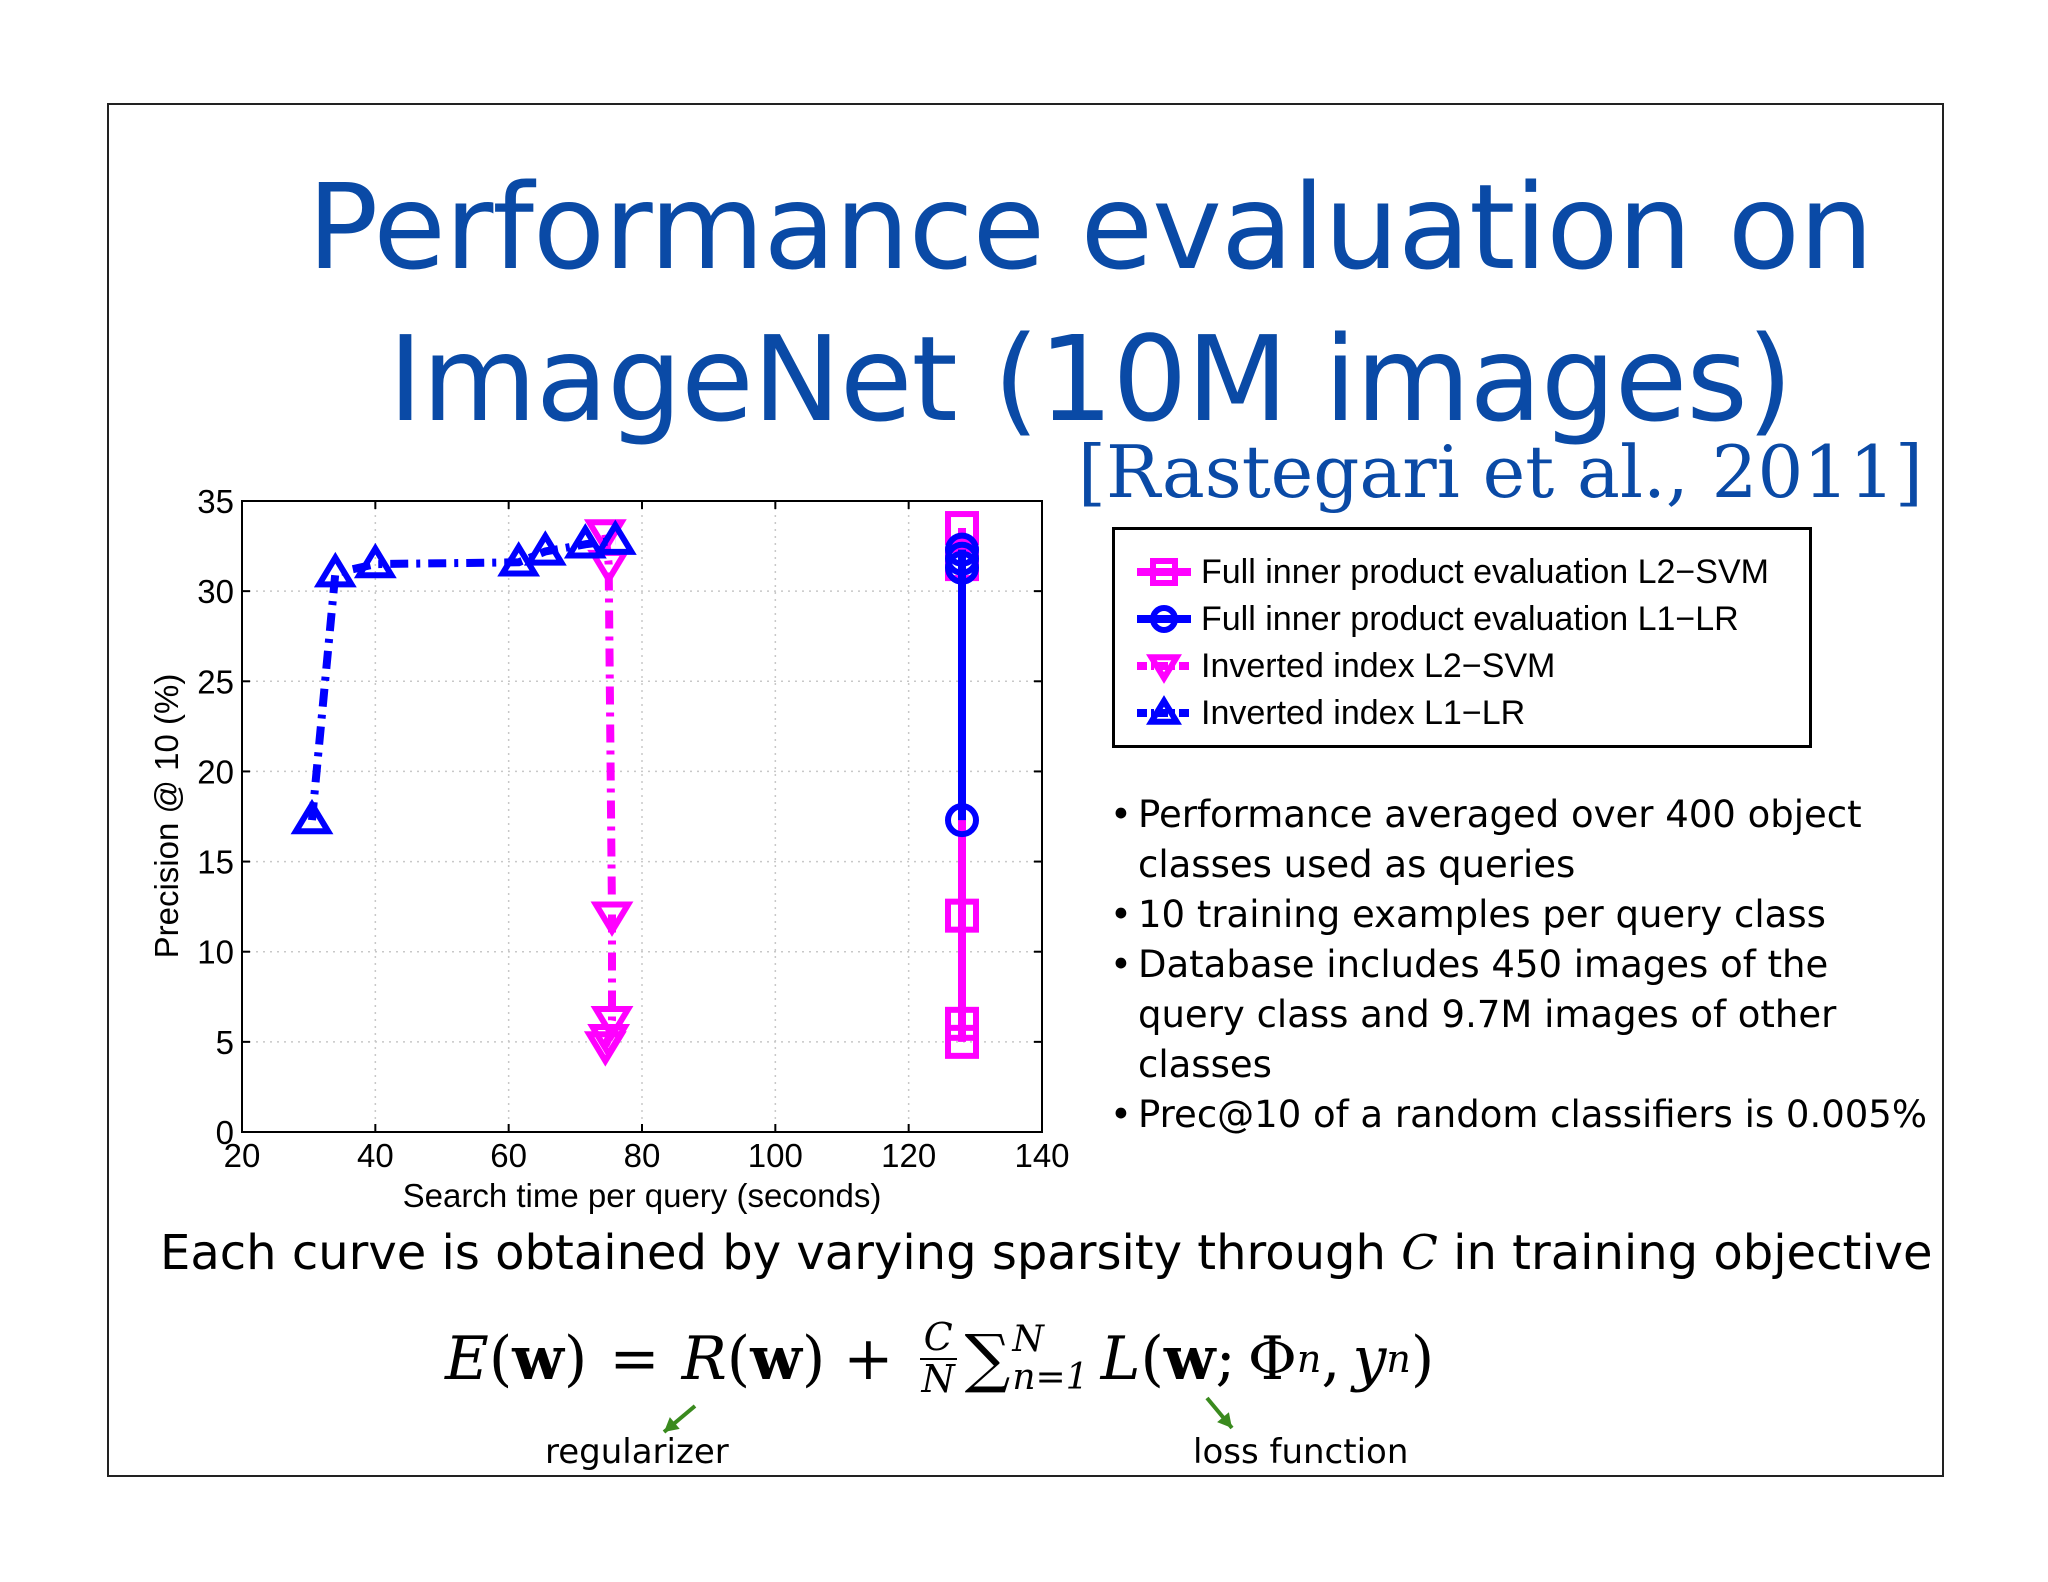 The width and height of the screenshot is (2048, 1582). I want to click on x-tick-label: 100, so click(775, 1155).